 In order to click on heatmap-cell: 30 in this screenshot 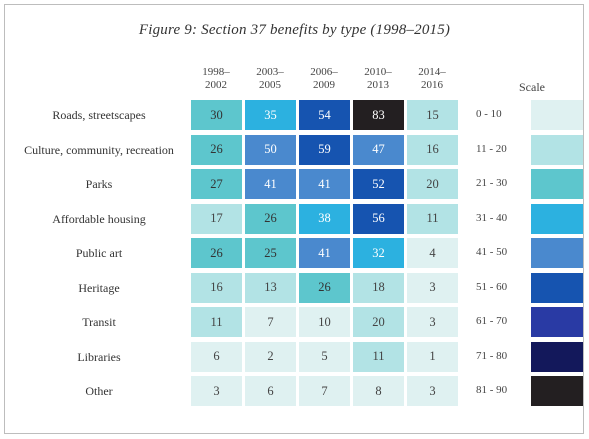, I will do `click(216, 115)`.